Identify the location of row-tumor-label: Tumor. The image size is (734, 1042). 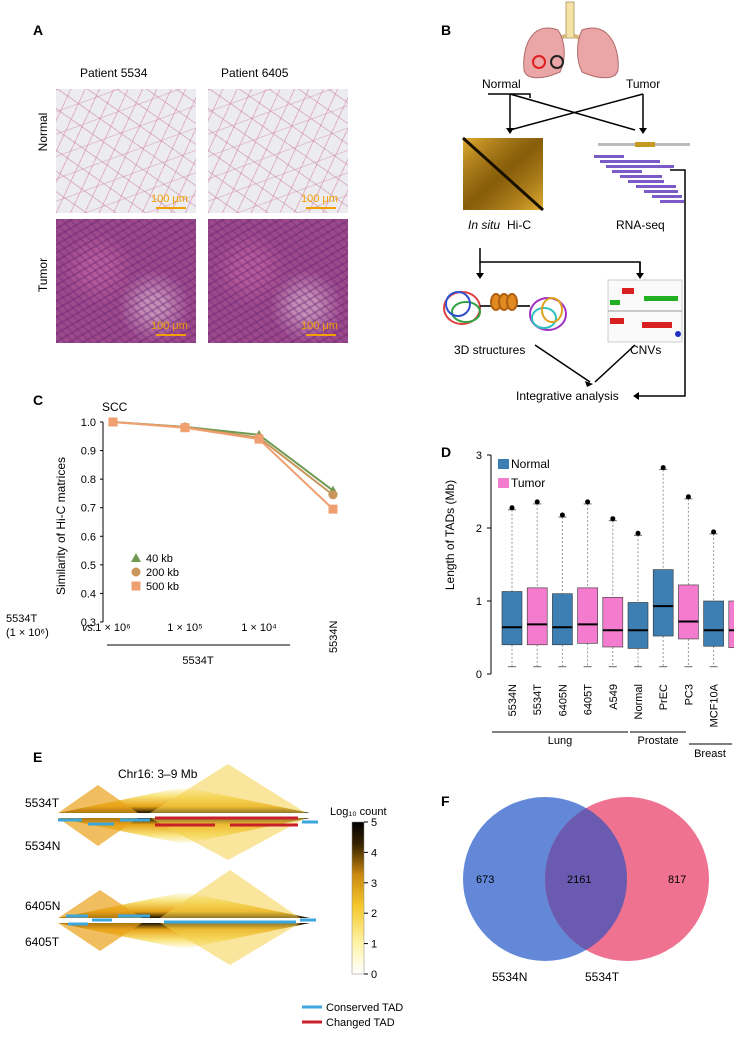
(43, 275).